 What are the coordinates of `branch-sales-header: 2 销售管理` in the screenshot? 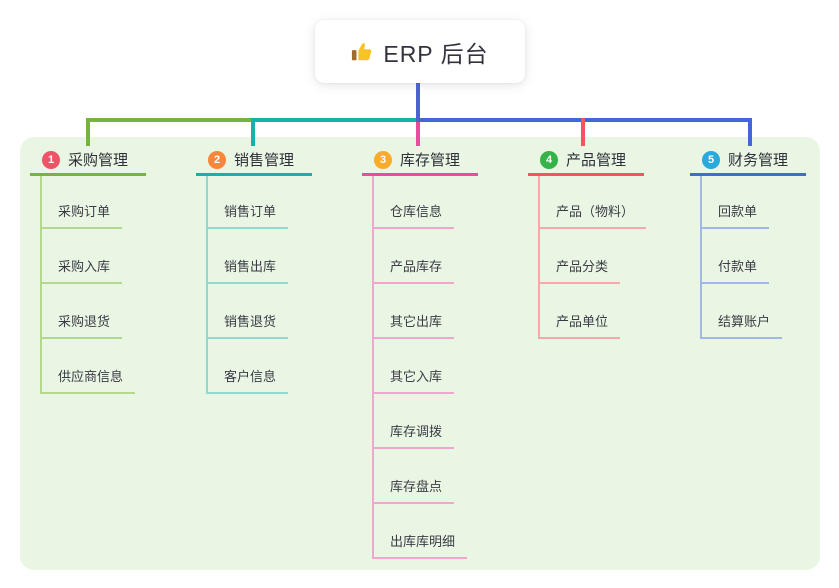 It's located at (254, 161).